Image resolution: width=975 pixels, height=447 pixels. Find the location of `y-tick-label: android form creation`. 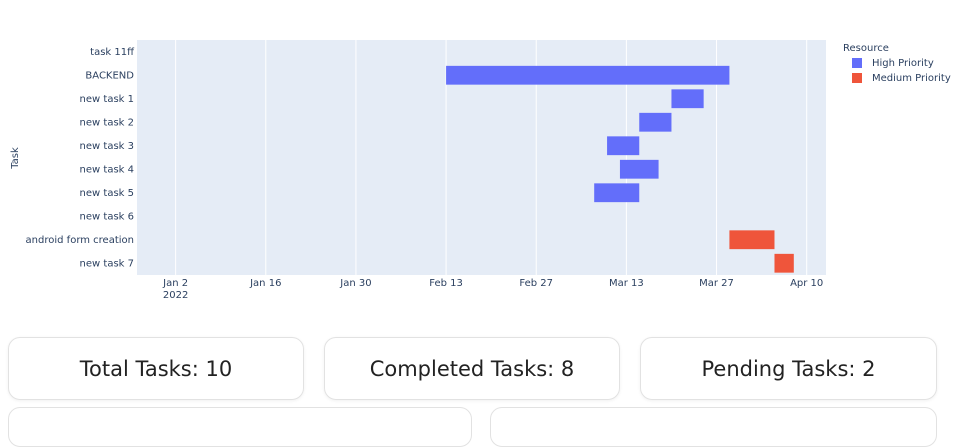

y-tick-label: android form creation is located at coordinates (80, 240).